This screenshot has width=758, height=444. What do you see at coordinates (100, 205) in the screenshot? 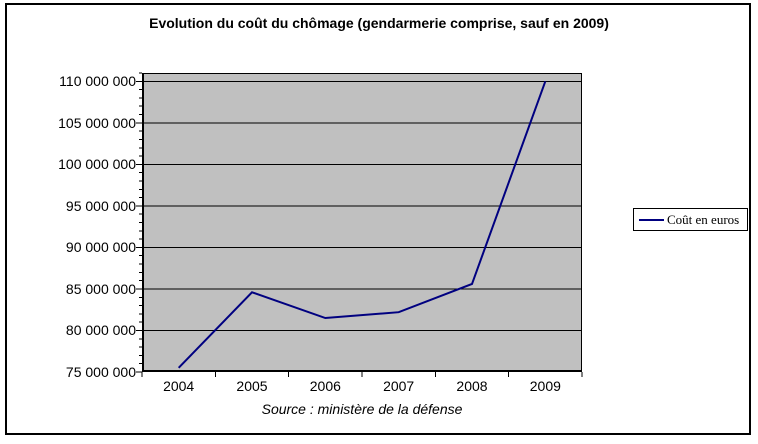
I see `y-axis-tick-label: 95 000 000` at bounding box center [100, 205].